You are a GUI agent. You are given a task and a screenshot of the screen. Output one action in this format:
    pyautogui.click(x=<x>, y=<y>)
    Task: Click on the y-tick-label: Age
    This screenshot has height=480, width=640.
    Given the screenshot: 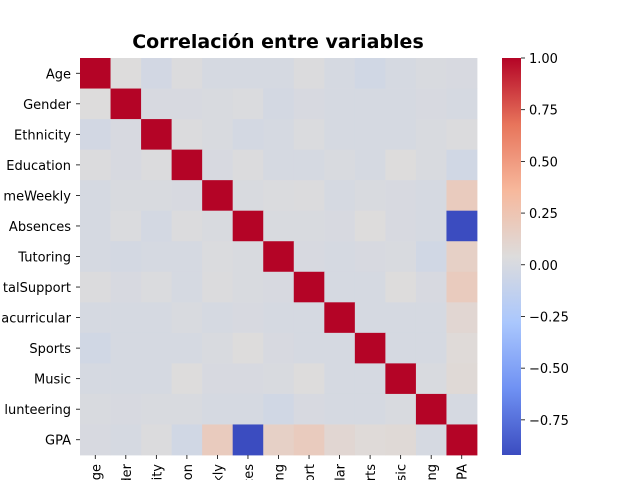 What is the action you would take?
    pyautogui.click(x=58, y=74)
    